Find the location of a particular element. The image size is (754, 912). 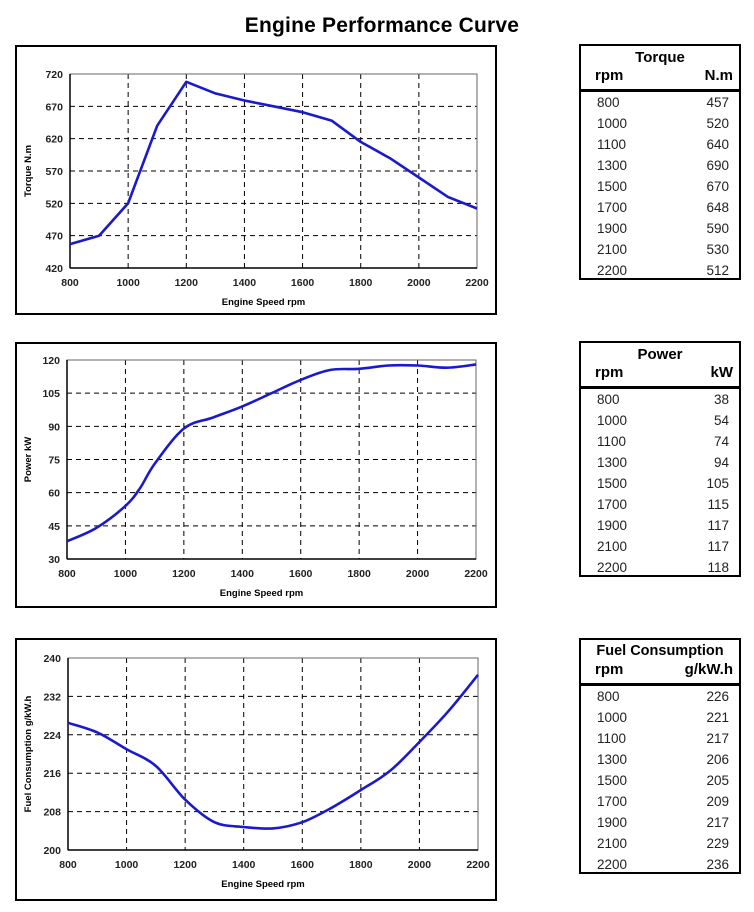

power-curve is located at coordinates (271, 453).